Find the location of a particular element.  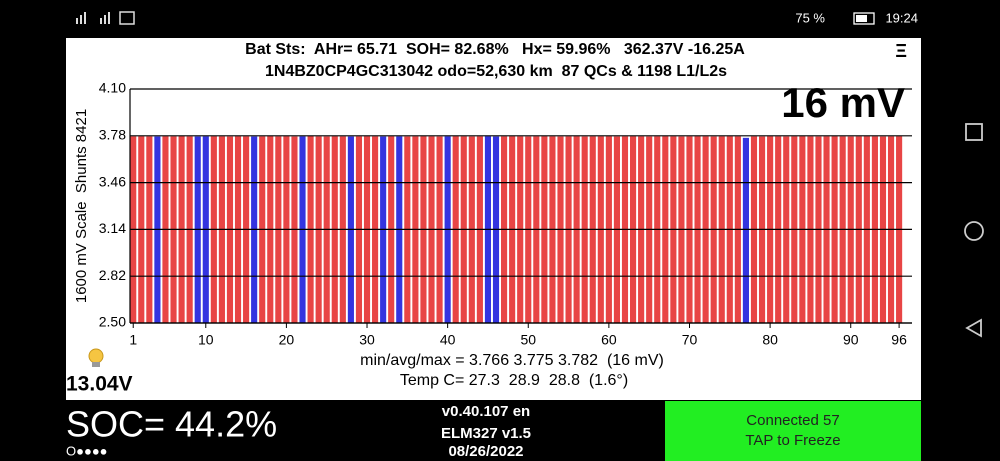

battery-percent: 75 % is located at coordinates (810, 17).